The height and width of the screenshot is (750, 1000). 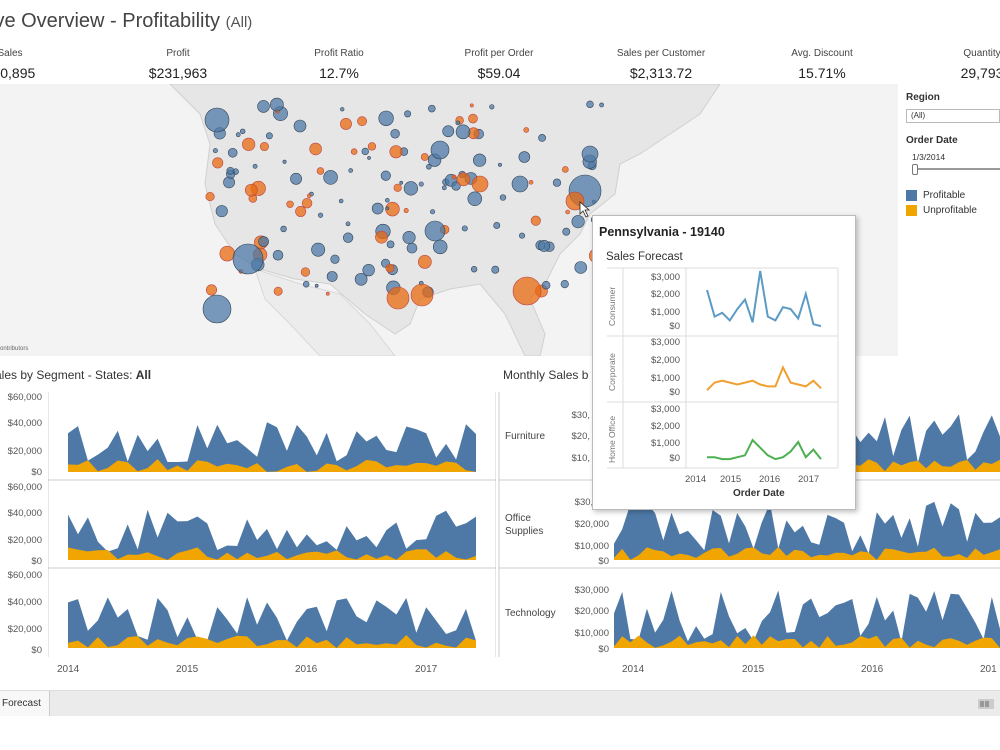 I want to click on region-select: (All), so click(x=953, y=116).